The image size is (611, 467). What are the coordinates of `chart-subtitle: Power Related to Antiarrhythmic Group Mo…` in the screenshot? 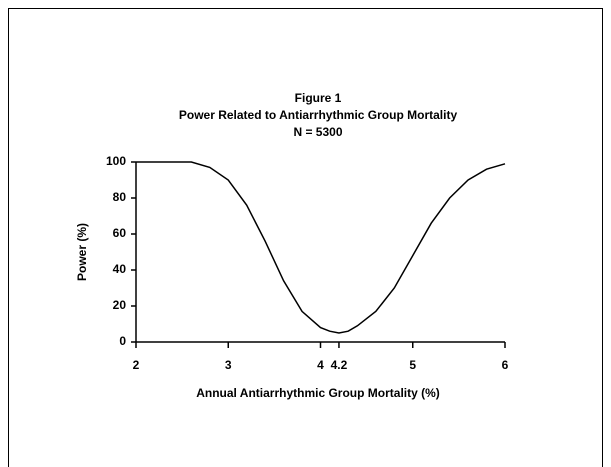 It's located at (318, 115).